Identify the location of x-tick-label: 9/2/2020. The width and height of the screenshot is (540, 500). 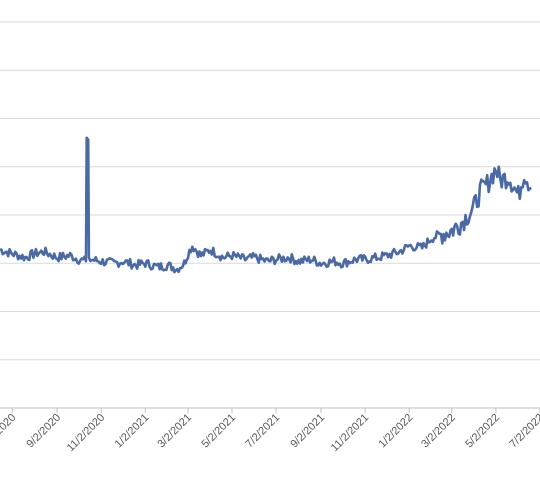
(43, 431).